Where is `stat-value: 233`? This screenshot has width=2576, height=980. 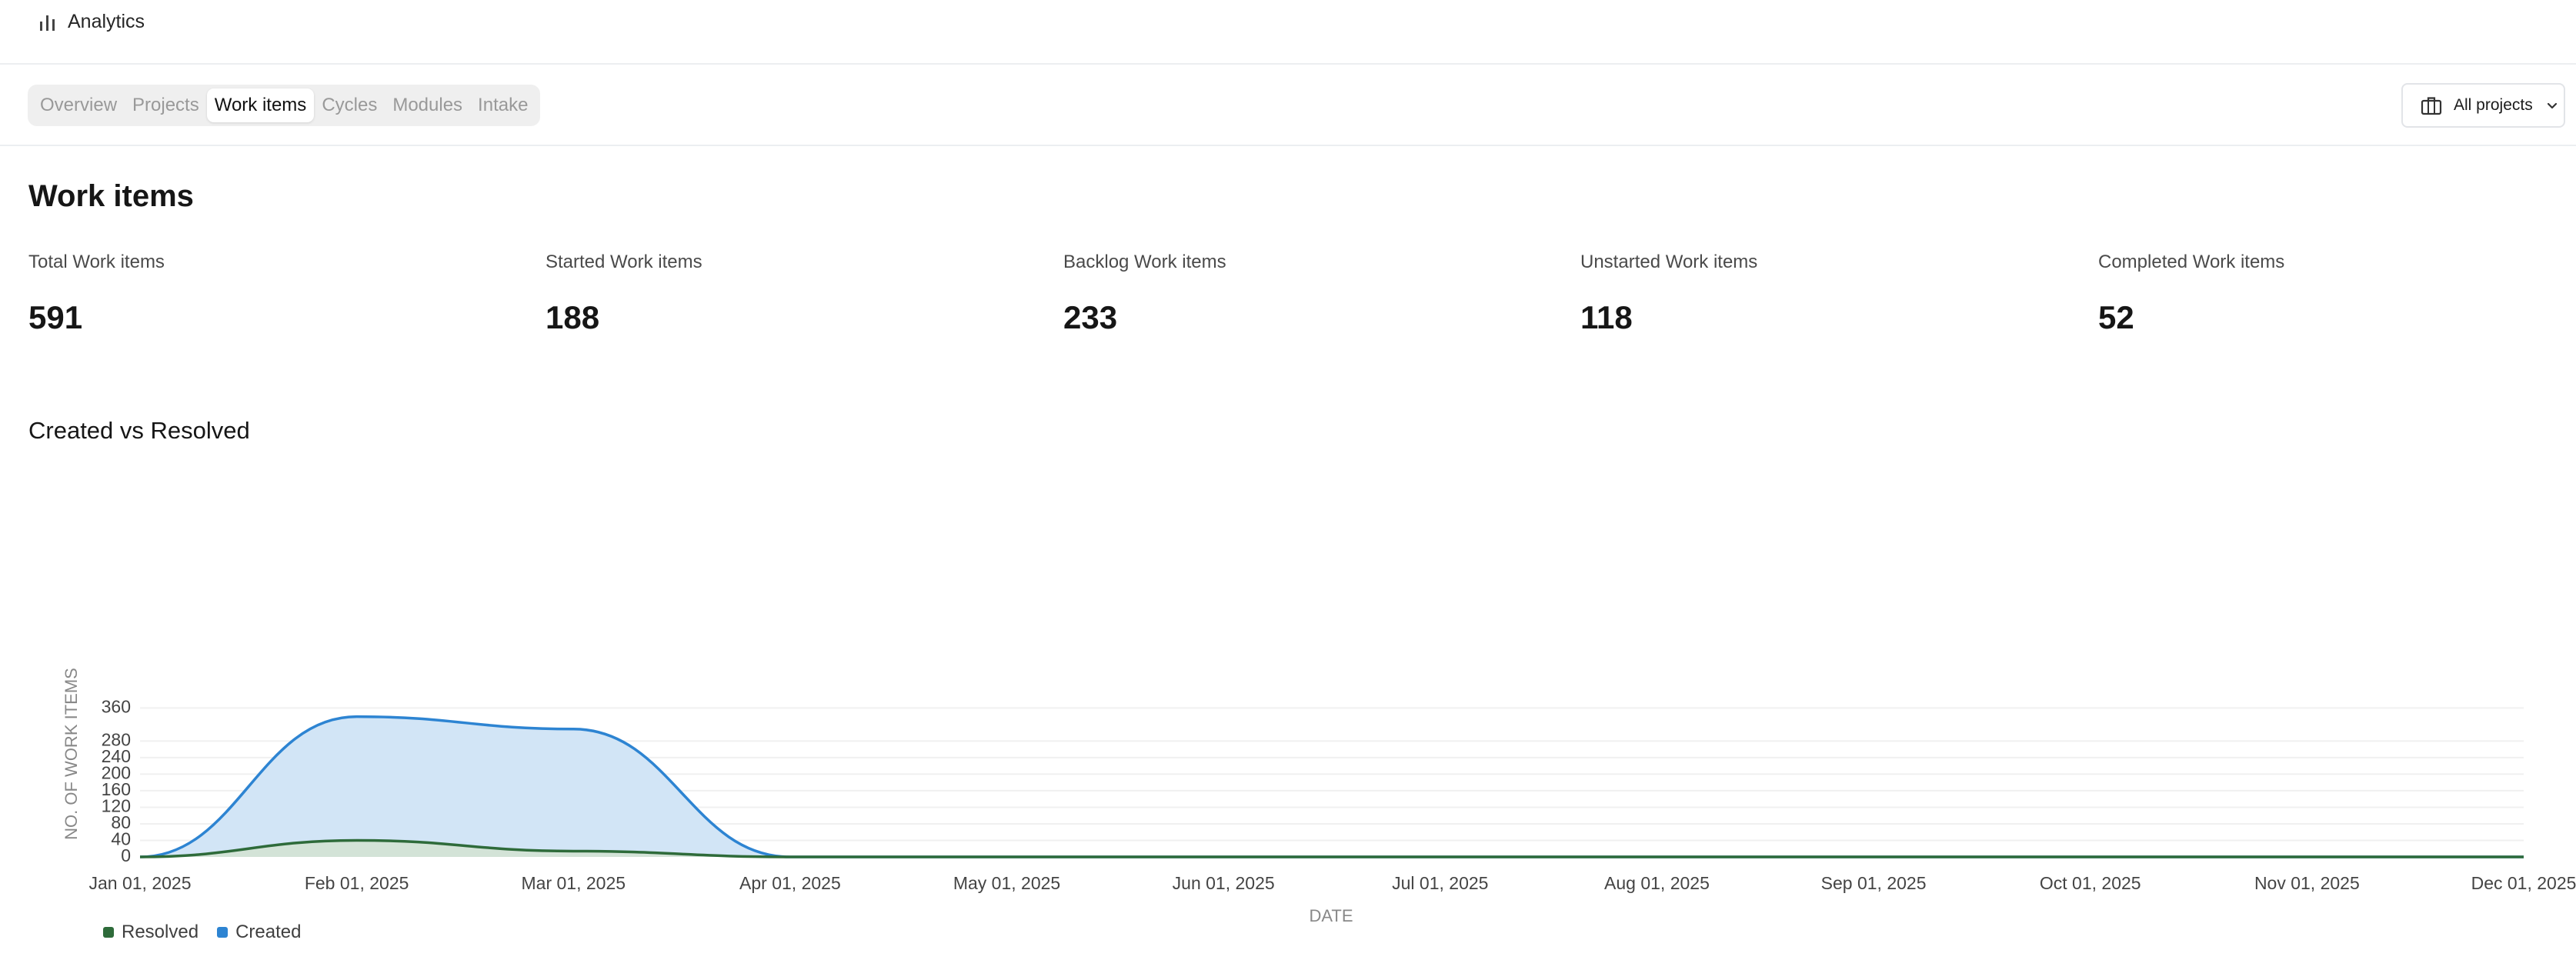 stat-value: 233 is located at coordinates (1091, 317).